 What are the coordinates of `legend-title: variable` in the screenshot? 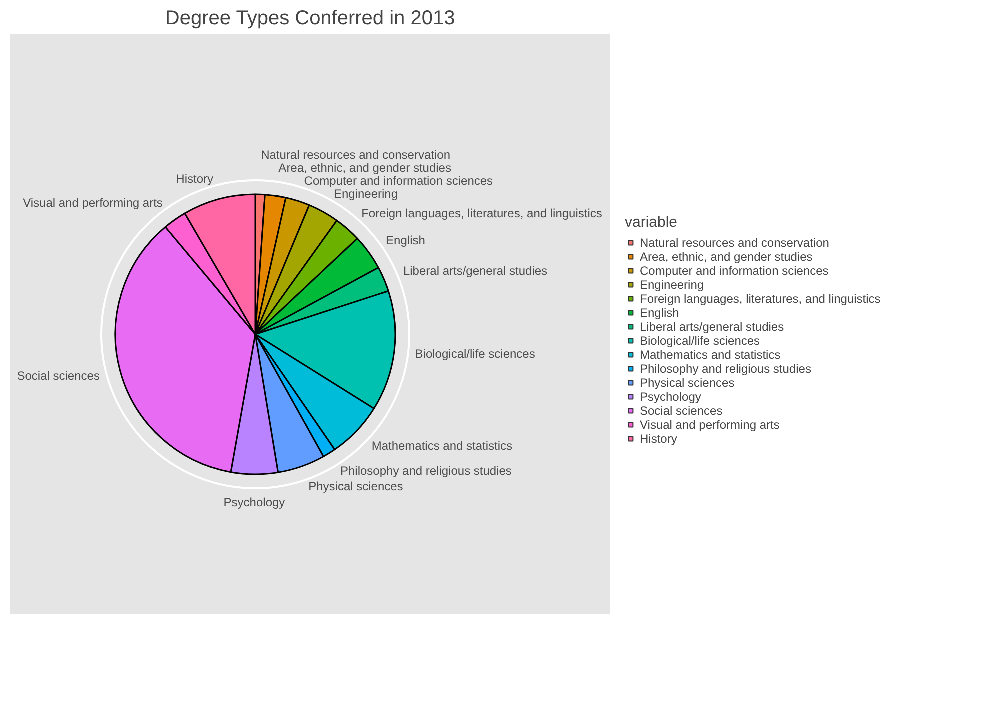 It's located at (652, 222).